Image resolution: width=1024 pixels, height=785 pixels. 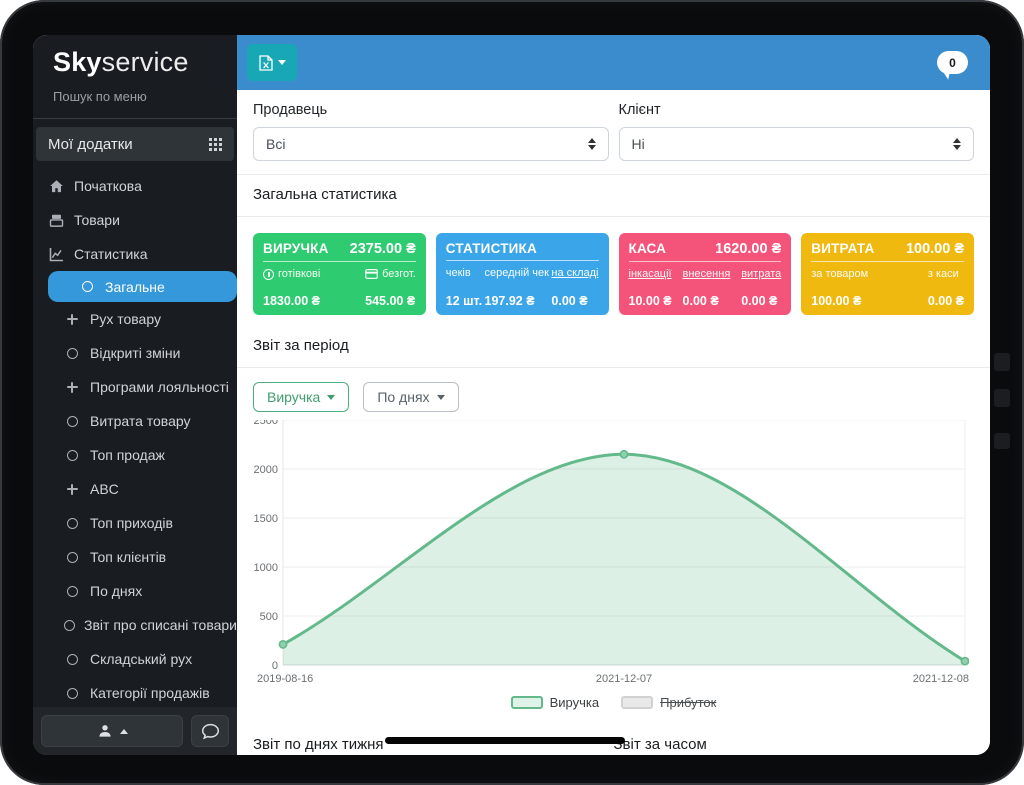 I want to click on stat-card-header: ВИТРАТА 100.00 ₴, so click(x=887, y=251).